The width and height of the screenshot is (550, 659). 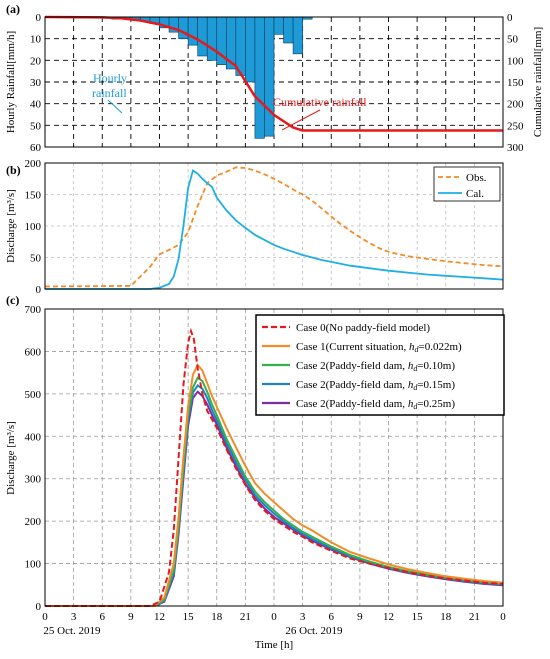 What do you see at coordinates (33, 352) in the screenshot?
I see `panel-c-ytick: 600` at bounding box center [33, 352].